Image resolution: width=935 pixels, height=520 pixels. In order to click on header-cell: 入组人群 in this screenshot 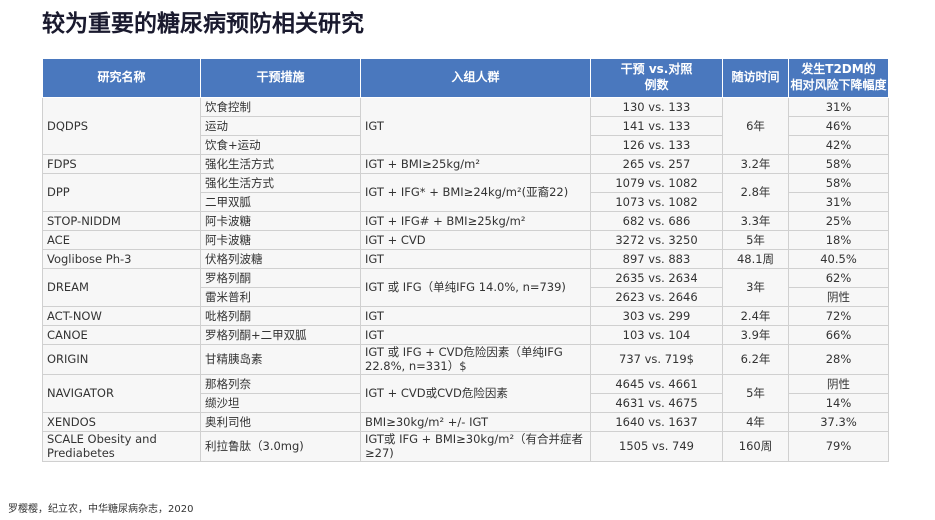, I will do `click(475, 78)`.